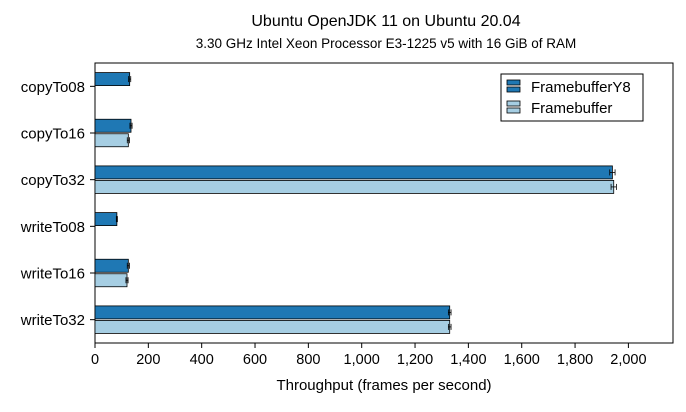 Image resolution: width=686 pixels, height=412 pixels. I want to click on x-tick-label: 1,800, so click(575, 360).